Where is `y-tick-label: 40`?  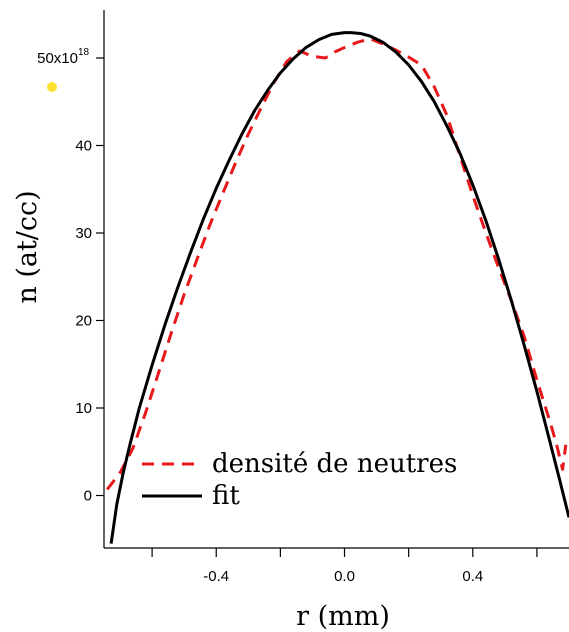 y-tick-label: 40 is located at coordinates (83, 146).